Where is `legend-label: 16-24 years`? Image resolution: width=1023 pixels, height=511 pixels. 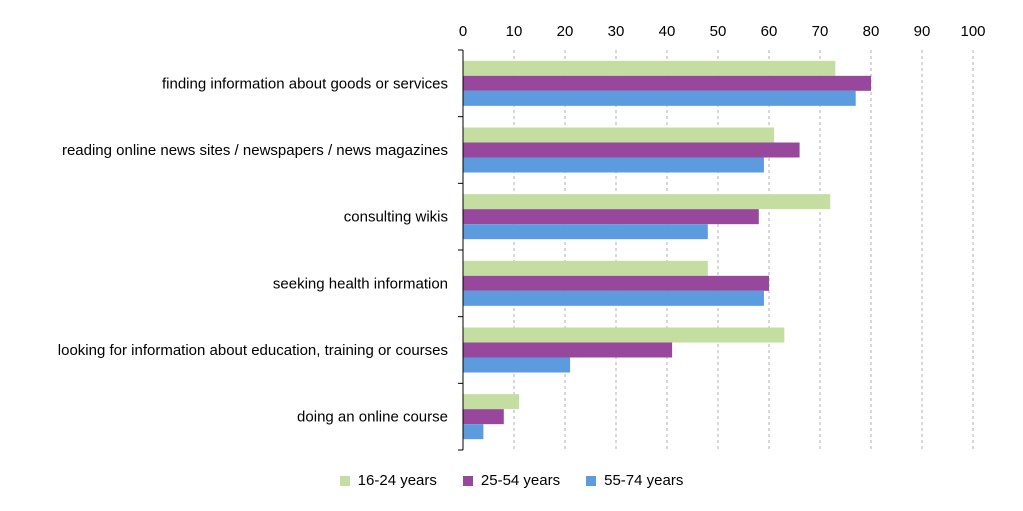 legend-label: 16-24 years is located at coordinates (397, 480).